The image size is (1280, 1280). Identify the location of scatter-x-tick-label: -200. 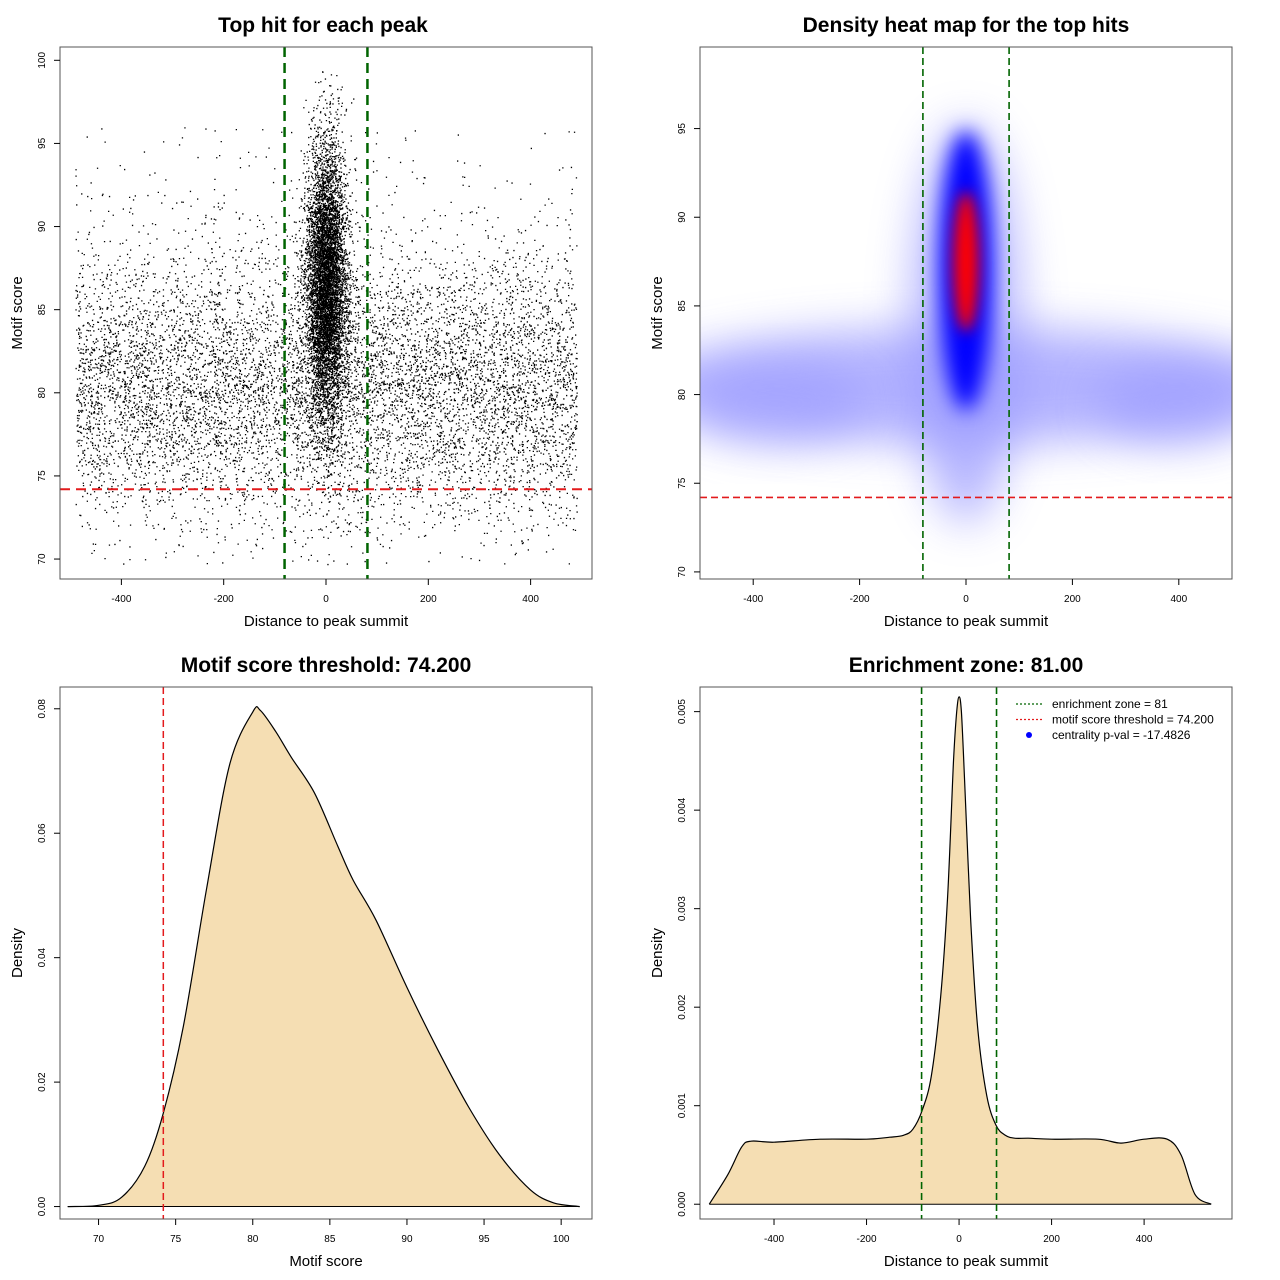
(224, 599).